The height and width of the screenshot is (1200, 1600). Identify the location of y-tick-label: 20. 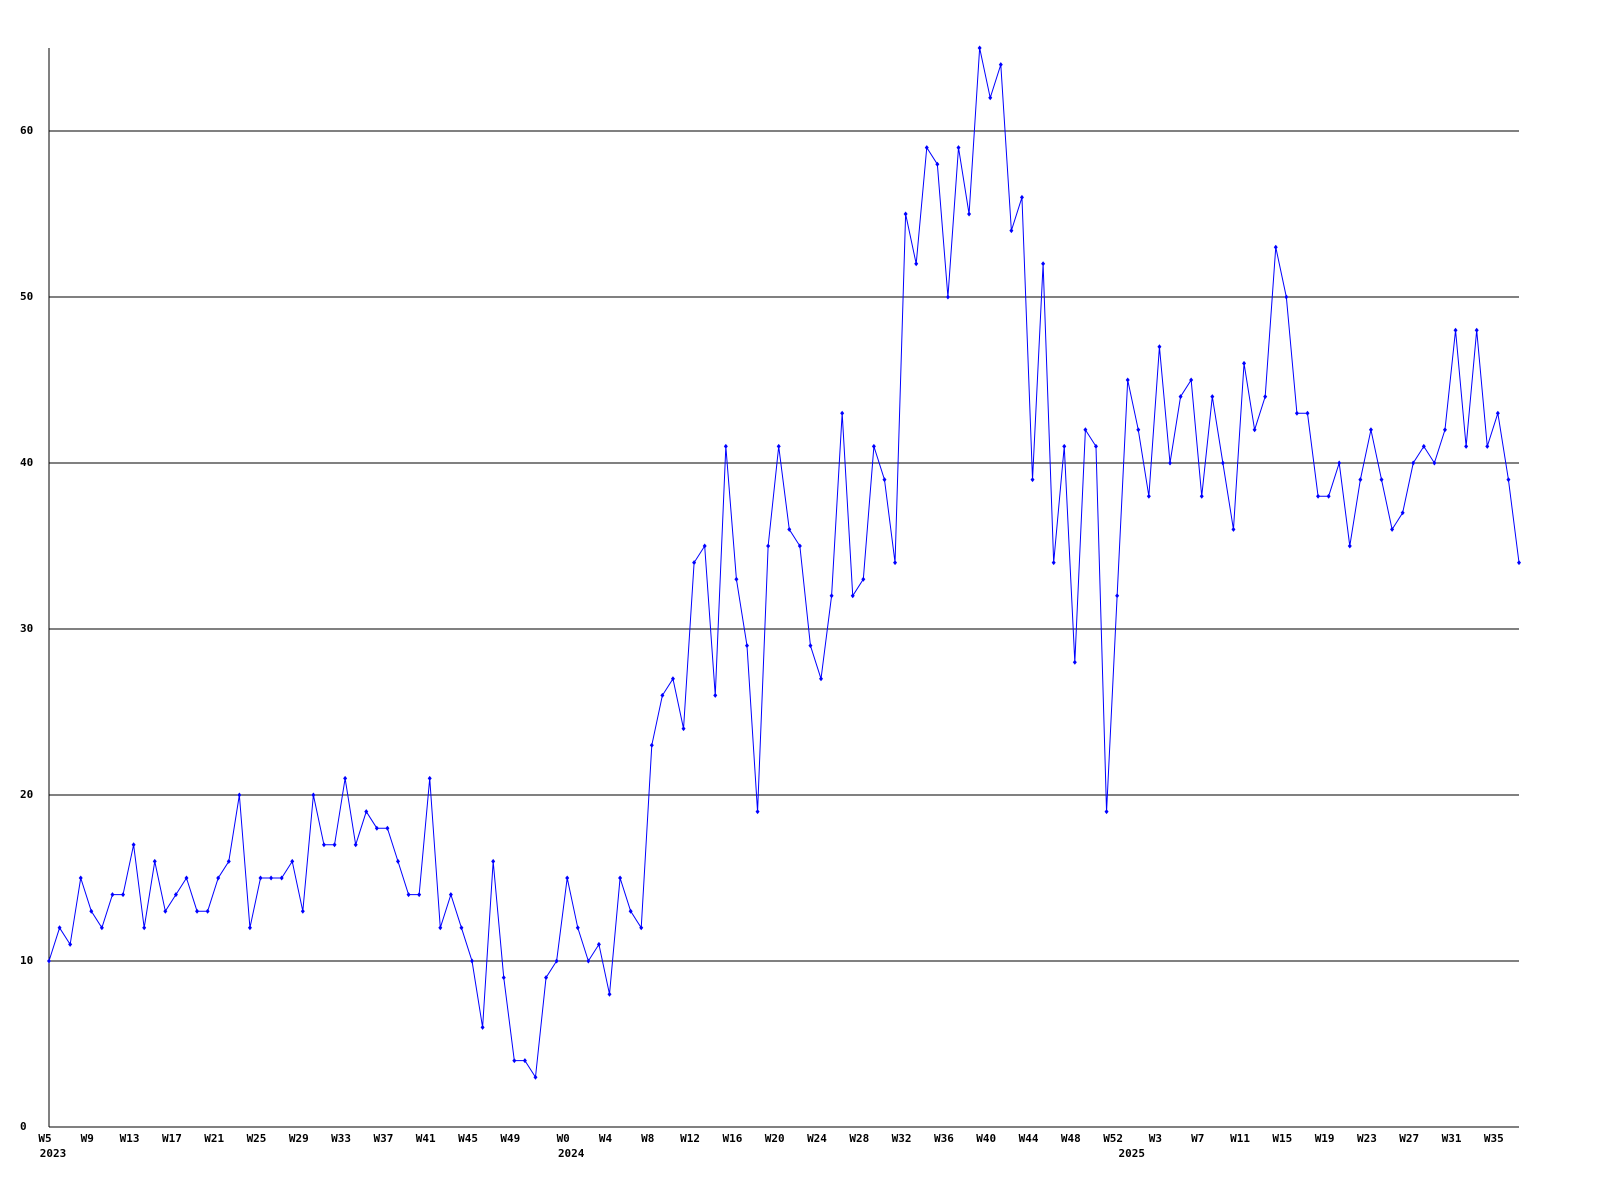
(26, 794).